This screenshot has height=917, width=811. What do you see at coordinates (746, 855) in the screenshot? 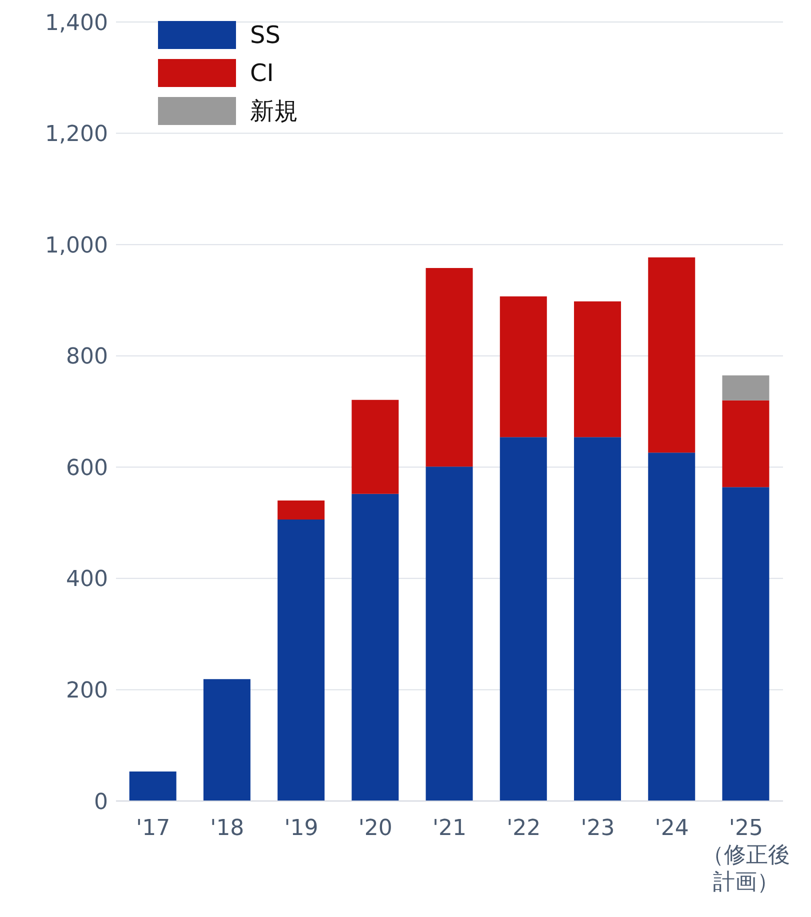
I see `x-tick-label: '25 （修正後計画）` at bounding box center [746, 855].